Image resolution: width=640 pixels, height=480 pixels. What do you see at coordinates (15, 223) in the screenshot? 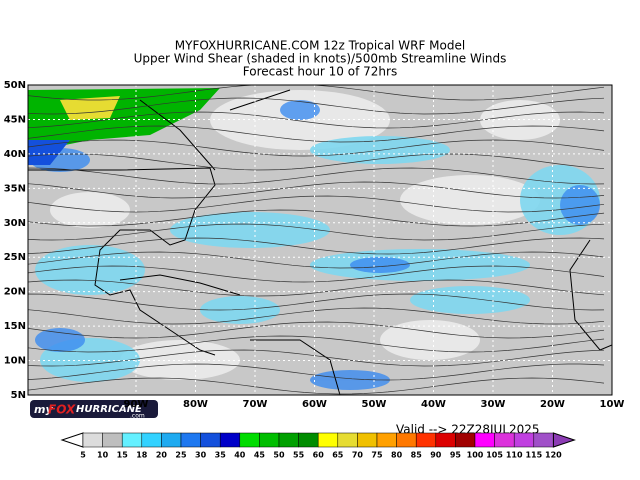
I see `lat-label: 30N` at bounding box center [15, 223].